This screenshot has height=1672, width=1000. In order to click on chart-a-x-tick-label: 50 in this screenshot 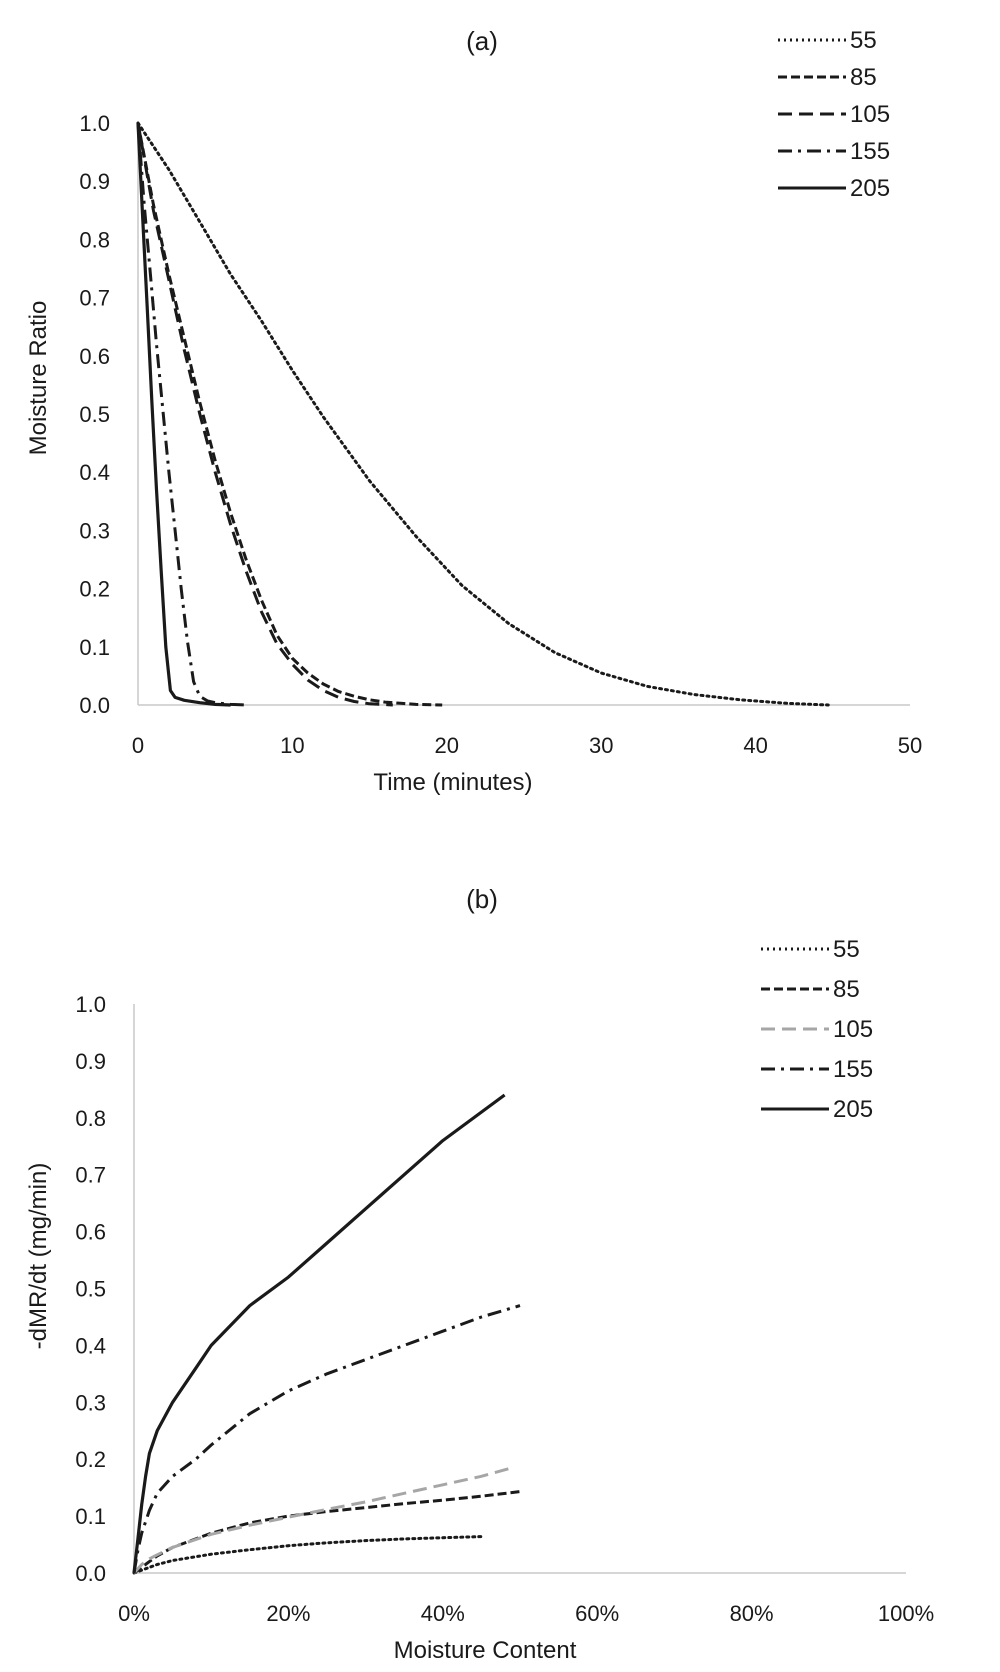, I will do `click(910, 745)`.